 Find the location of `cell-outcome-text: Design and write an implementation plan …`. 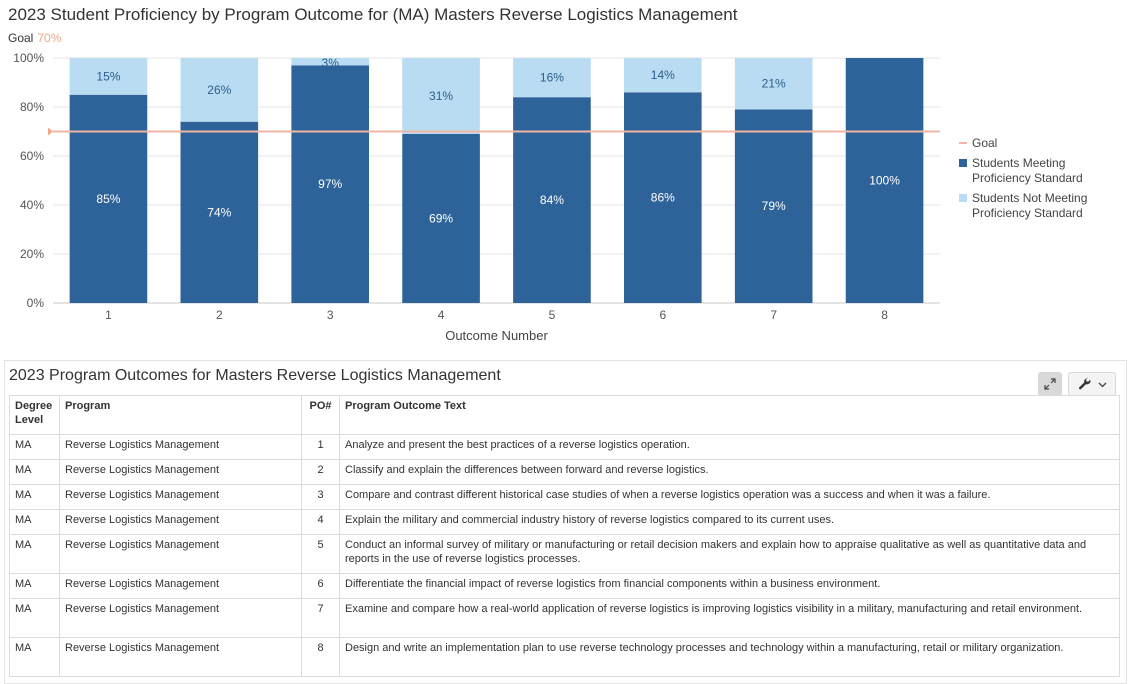

cell-outcome-text: Design and write an implementation plan … is located at coordinates (729, 657).